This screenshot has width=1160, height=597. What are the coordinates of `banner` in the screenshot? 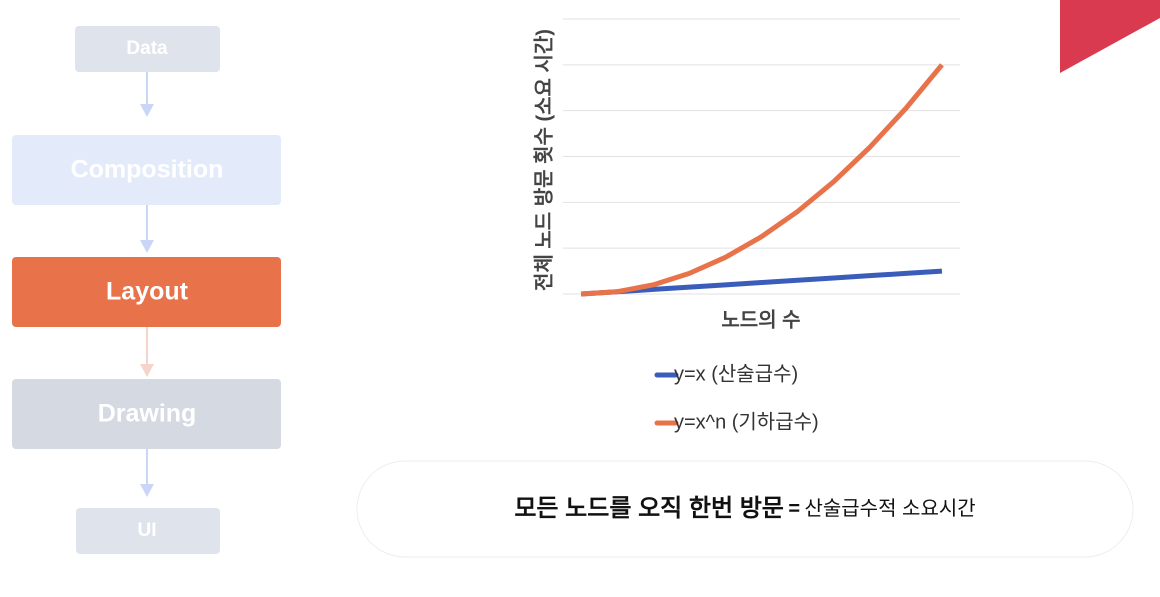 It's located at (745, 509).